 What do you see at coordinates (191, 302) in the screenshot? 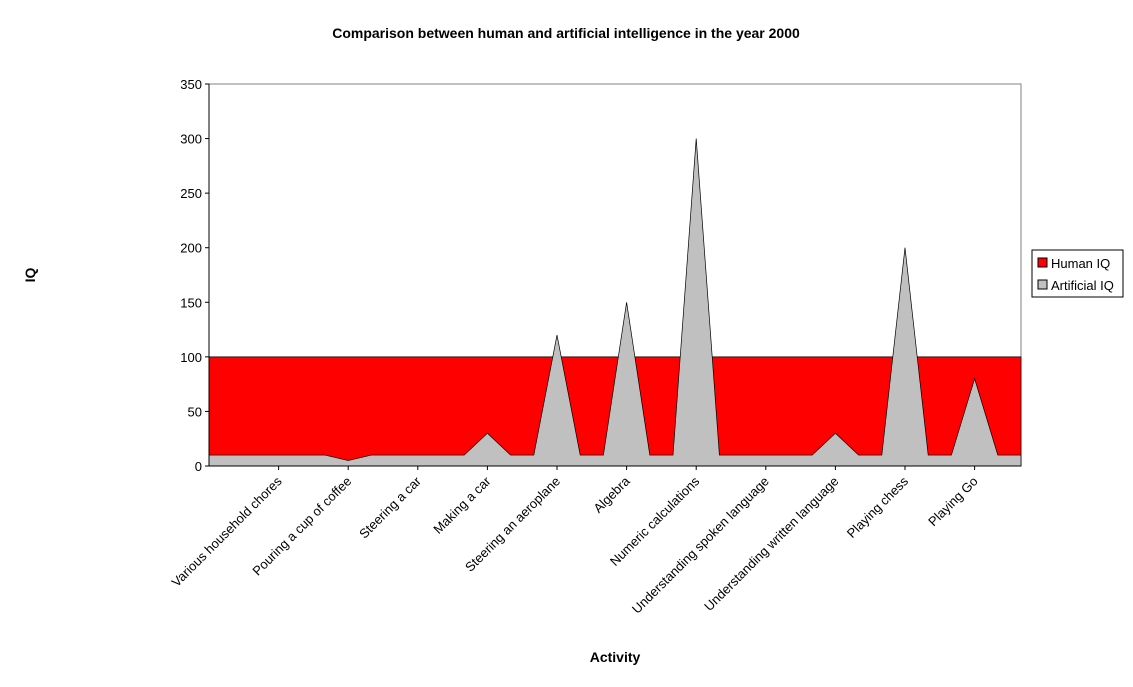
I see `y-tick-label: 150` at bounding box center [191, 302].